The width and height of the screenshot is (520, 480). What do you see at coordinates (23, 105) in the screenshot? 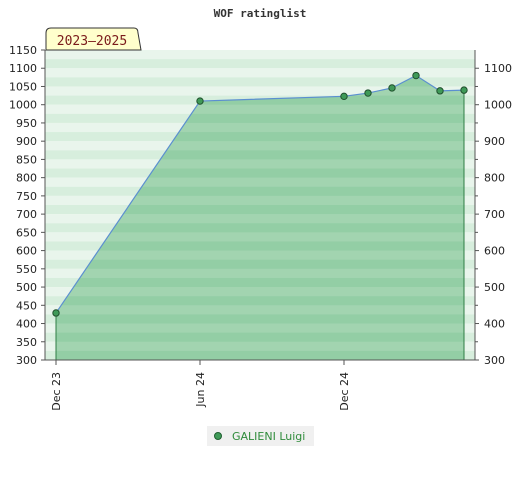
I see `y-left-tick-label: 1000` at bounding box center [23, 105].